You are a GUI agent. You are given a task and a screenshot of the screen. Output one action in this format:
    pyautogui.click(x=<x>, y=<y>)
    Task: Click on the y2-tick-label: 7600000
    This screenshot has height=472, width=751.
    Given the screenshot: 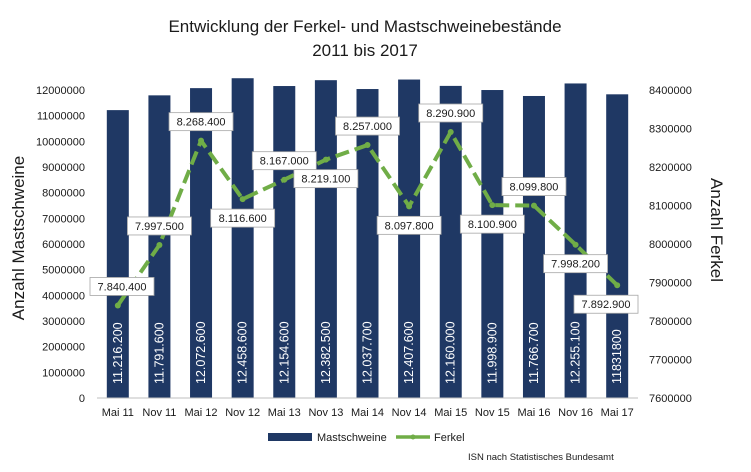 What is the action you would take?
    pyautogui.click(x=670, y=399)
    